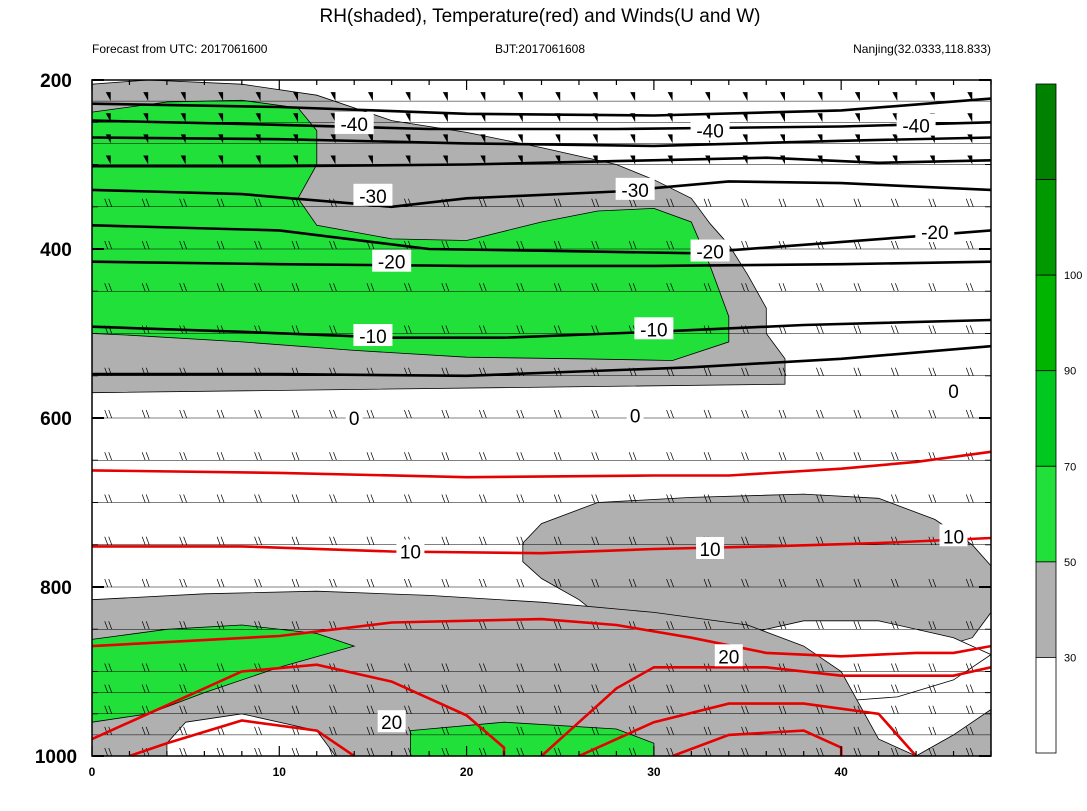 This screenshot has height=811, width=1087. Describe the element at coordinates (653, 330) in the screenshot. I see `contour-label: -10` at that location.